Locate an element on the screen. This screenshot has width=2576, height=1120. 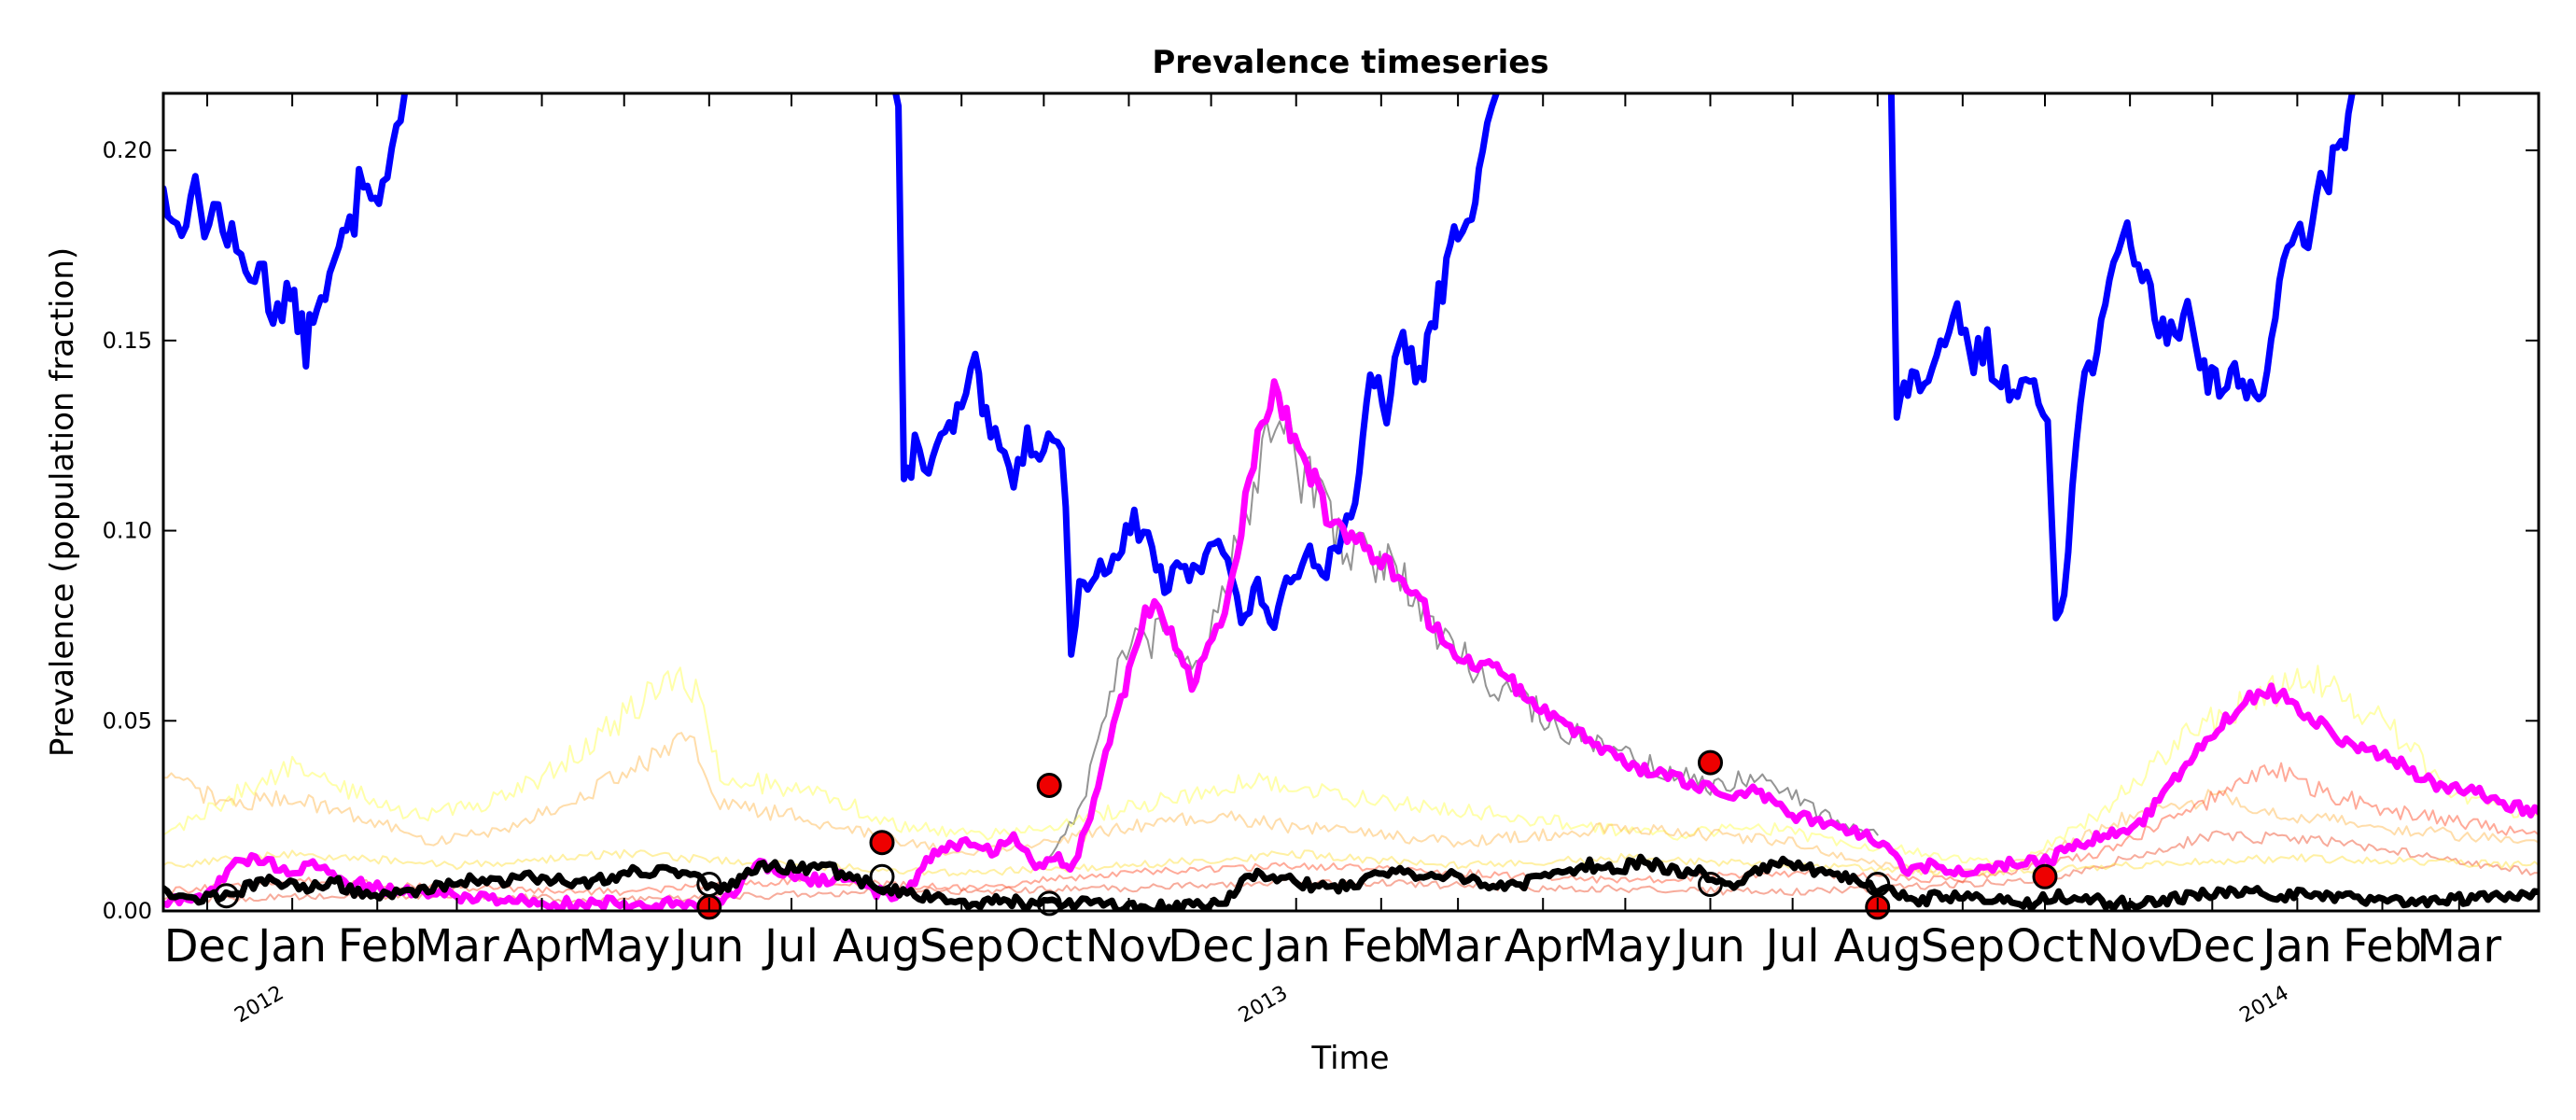
x-axis-label: Time is located at coordinates (1349, 1058).